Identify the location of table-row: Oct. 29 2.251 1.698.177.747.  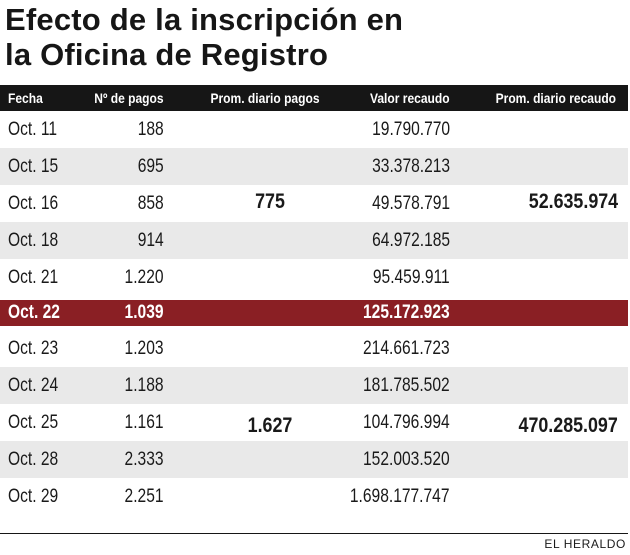
(314, 496).